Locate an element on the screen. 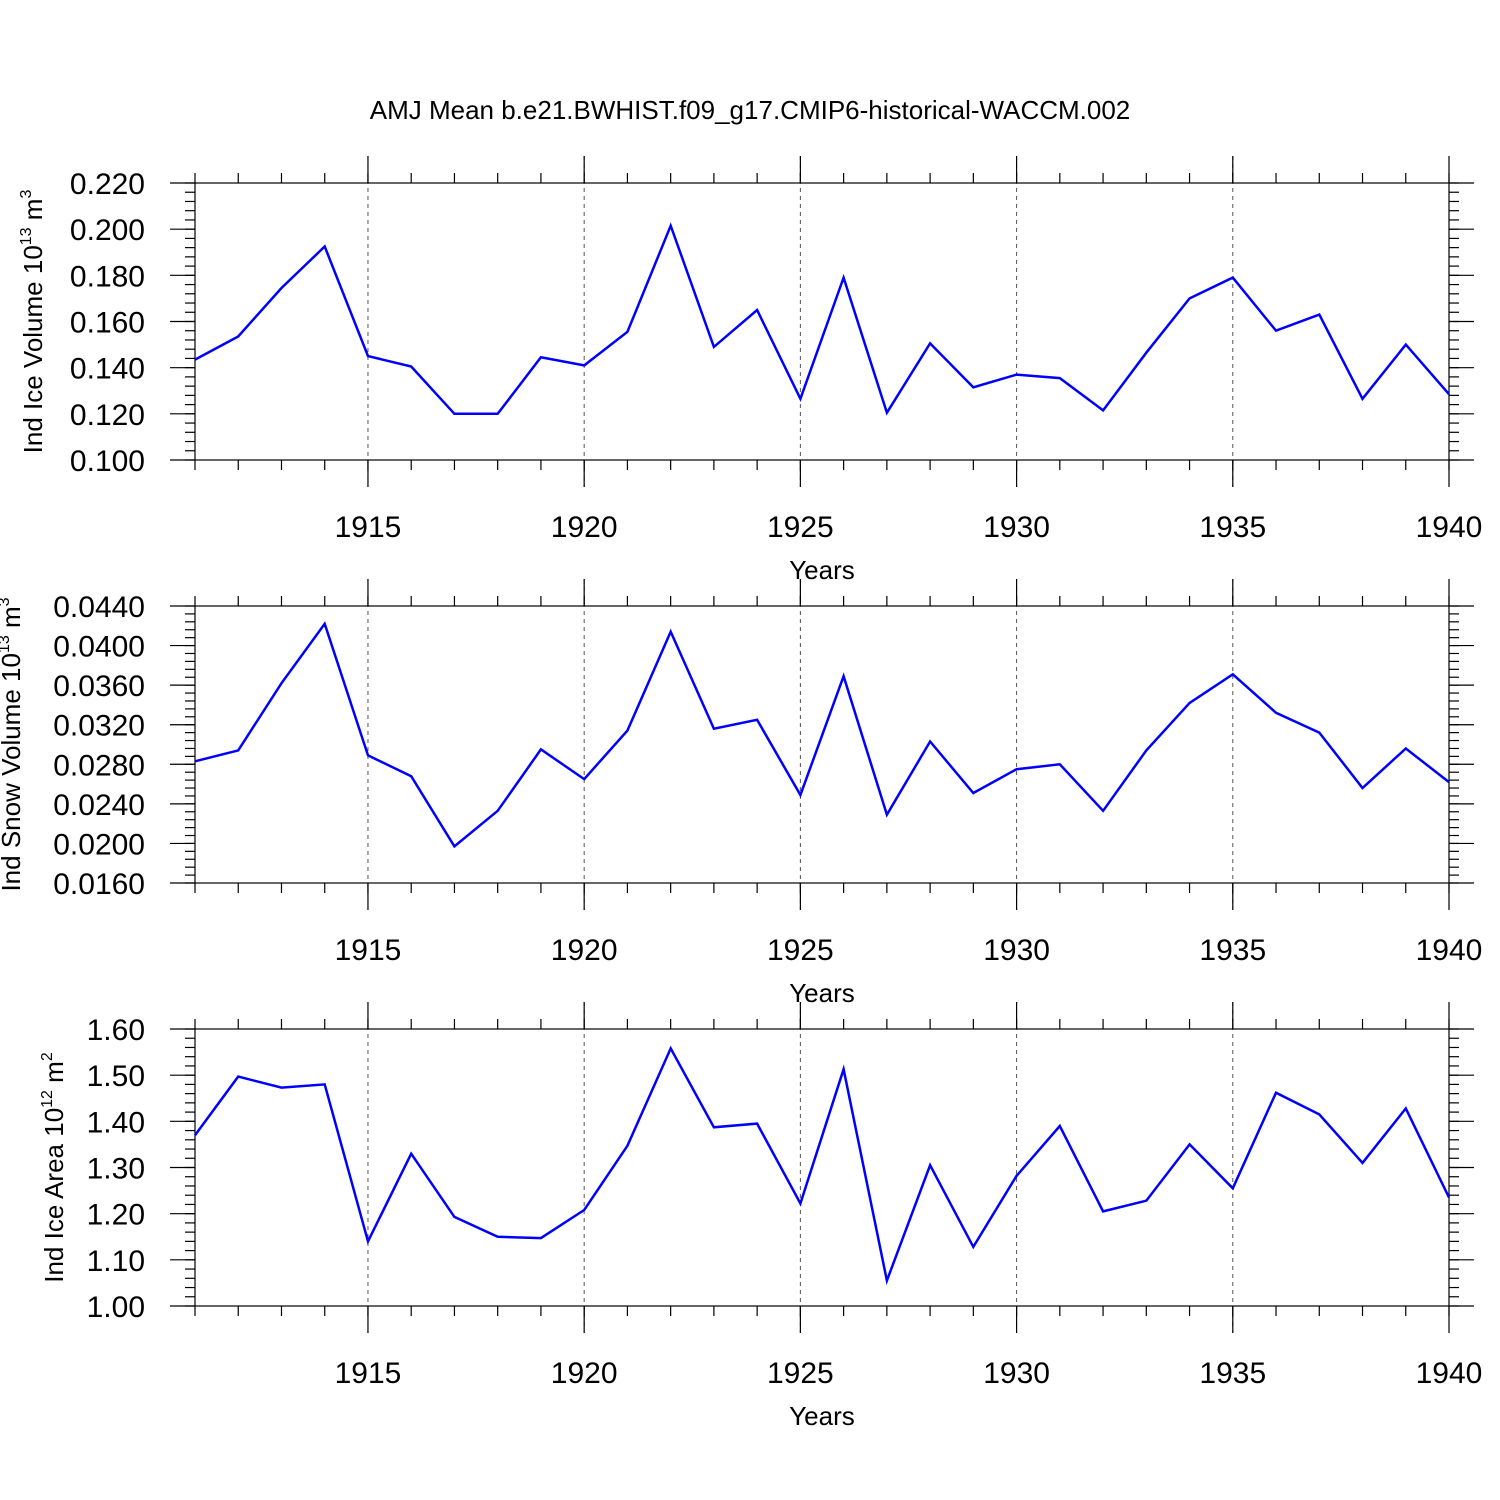 Image resolution: width=1500 pixels, height=1500 pixels. y-tick-label: 1.50 is located at coordinates (116, 1076).